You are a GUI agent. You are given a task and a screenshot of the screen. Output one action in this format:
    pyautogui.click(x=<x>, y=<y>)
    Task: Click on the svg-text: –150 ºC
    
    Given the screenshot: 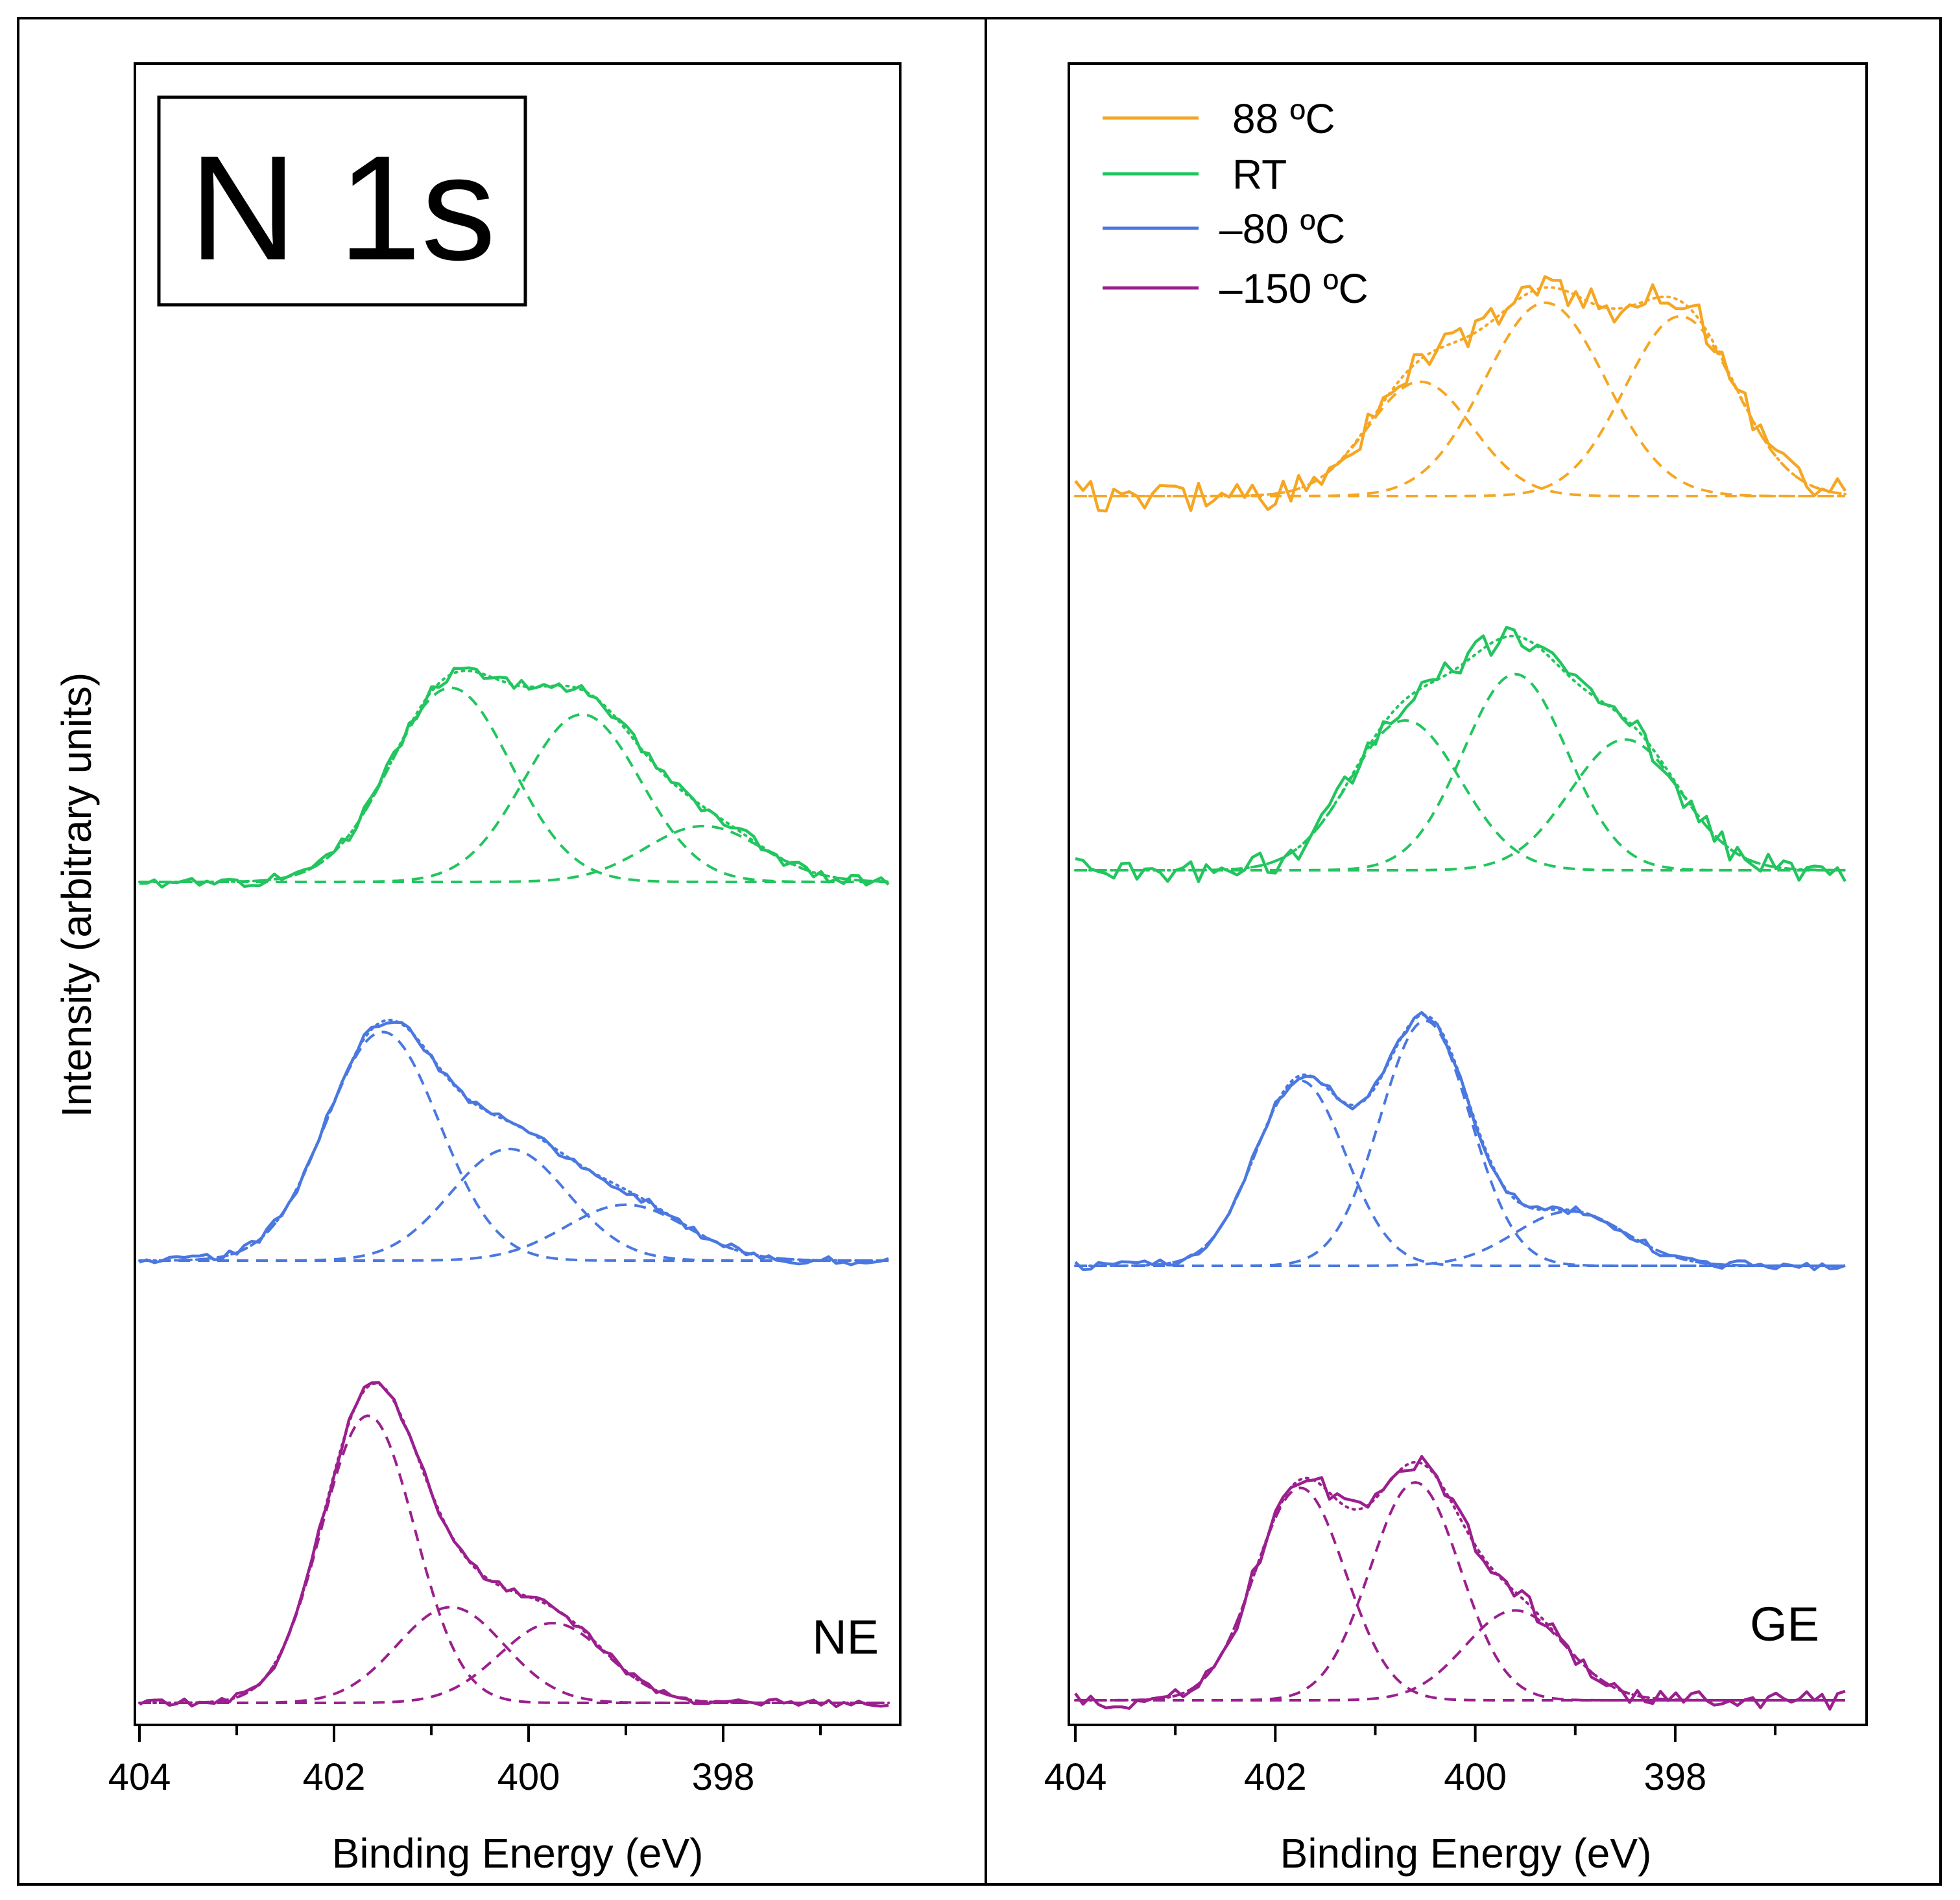 What is the action you would take?
    pyautogui.click(x=1293, y=288)
    